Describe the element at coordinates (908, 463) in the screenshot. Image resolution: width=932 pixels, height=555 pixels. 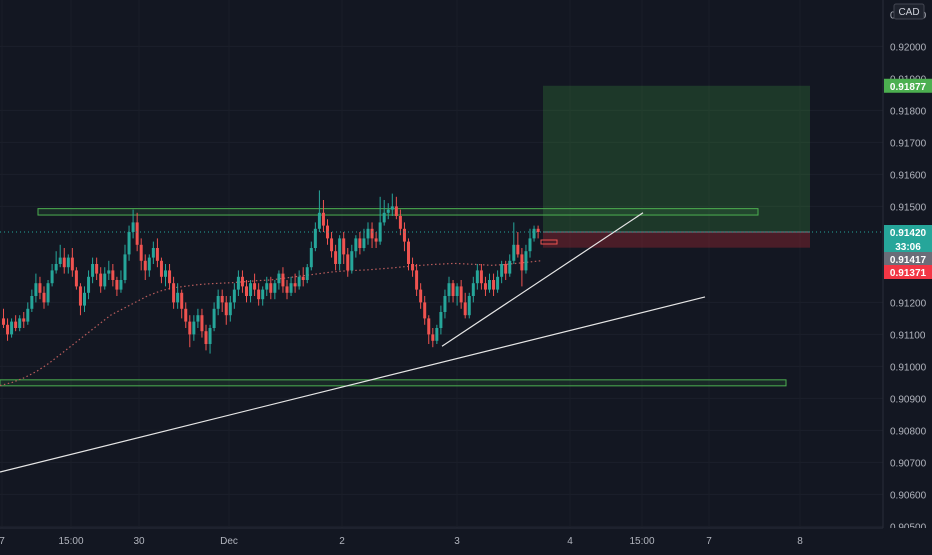
I see `price-tick-label: 0.90700` at that location.